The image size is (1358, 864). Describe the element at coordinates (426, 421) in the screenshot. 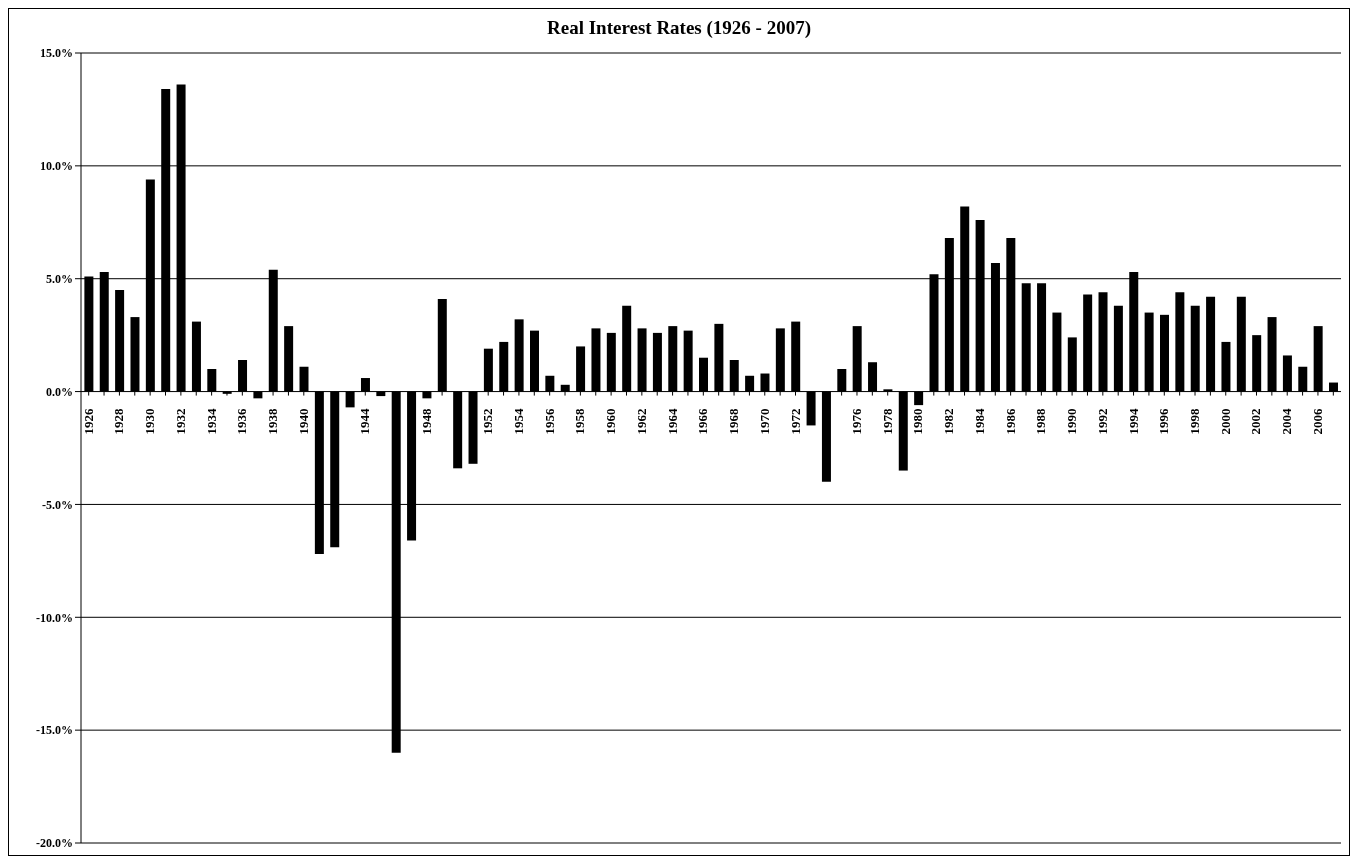

I see `x-tick-label: 1948` at that location.